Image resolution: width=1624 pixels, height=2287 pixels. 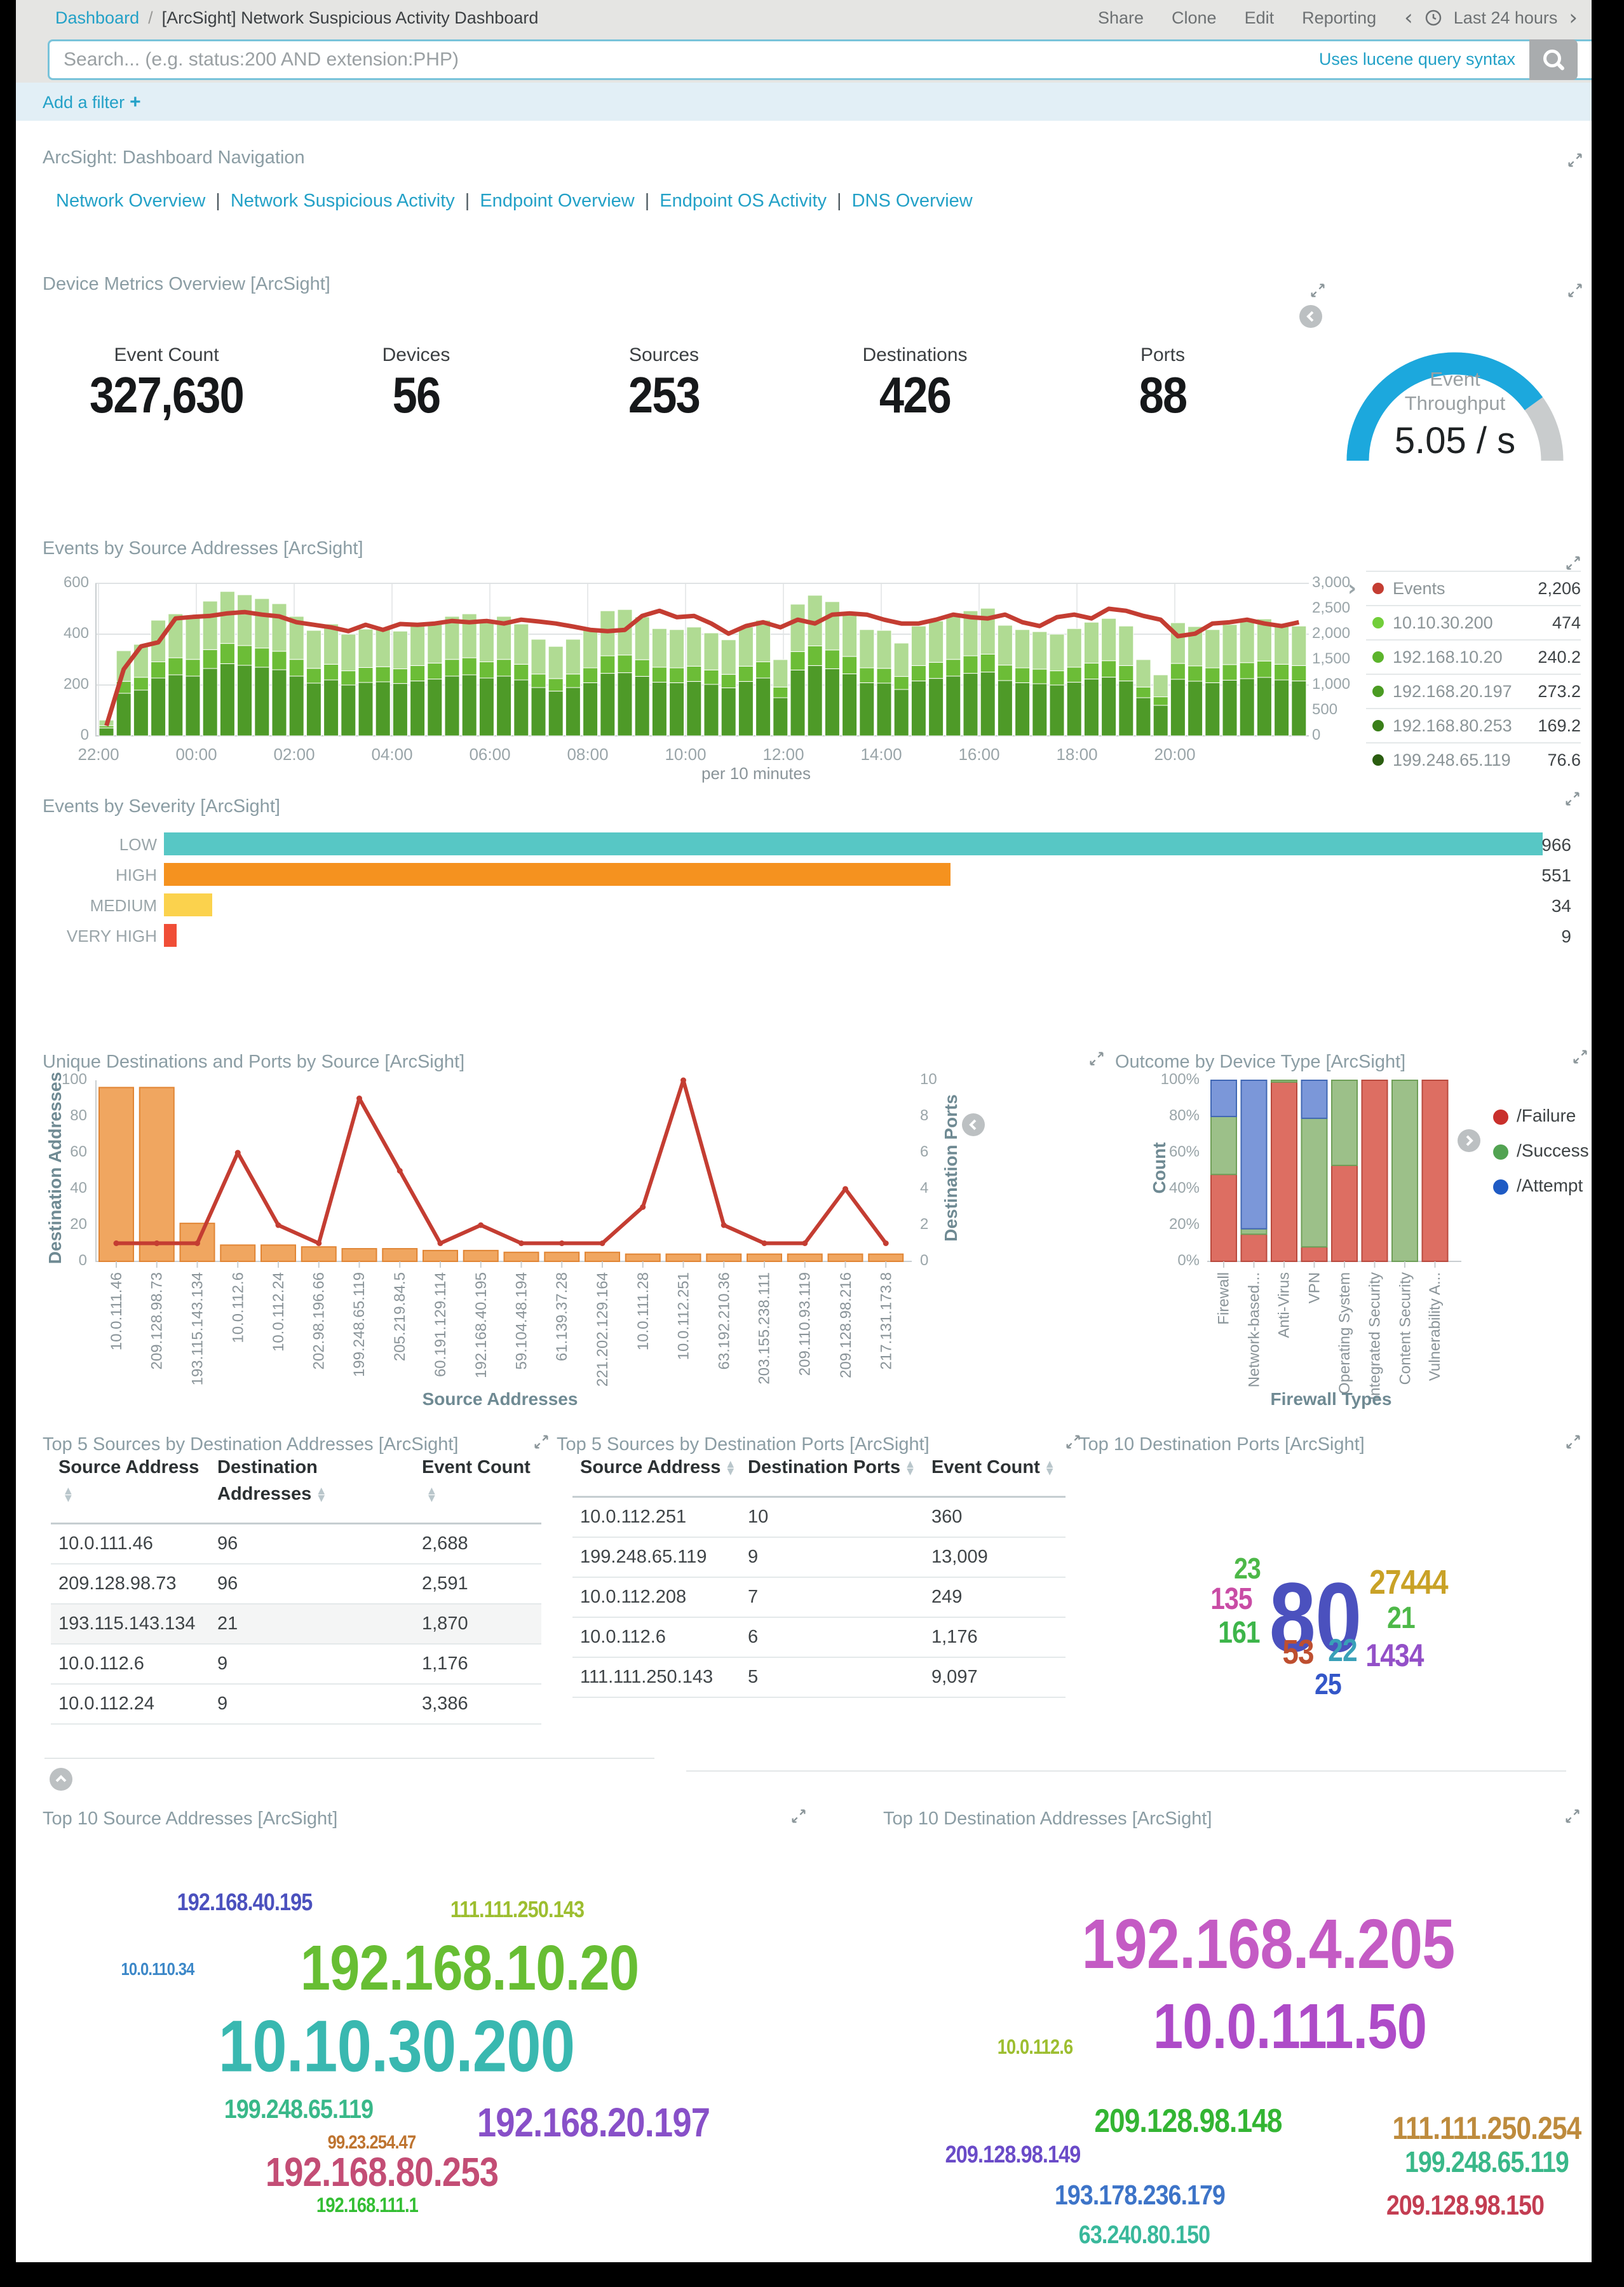 What do you see at coordinates (1401, 1618) in the screenshot?
I see `port-tag-21: 21` at bounding box center [1401, 1618].